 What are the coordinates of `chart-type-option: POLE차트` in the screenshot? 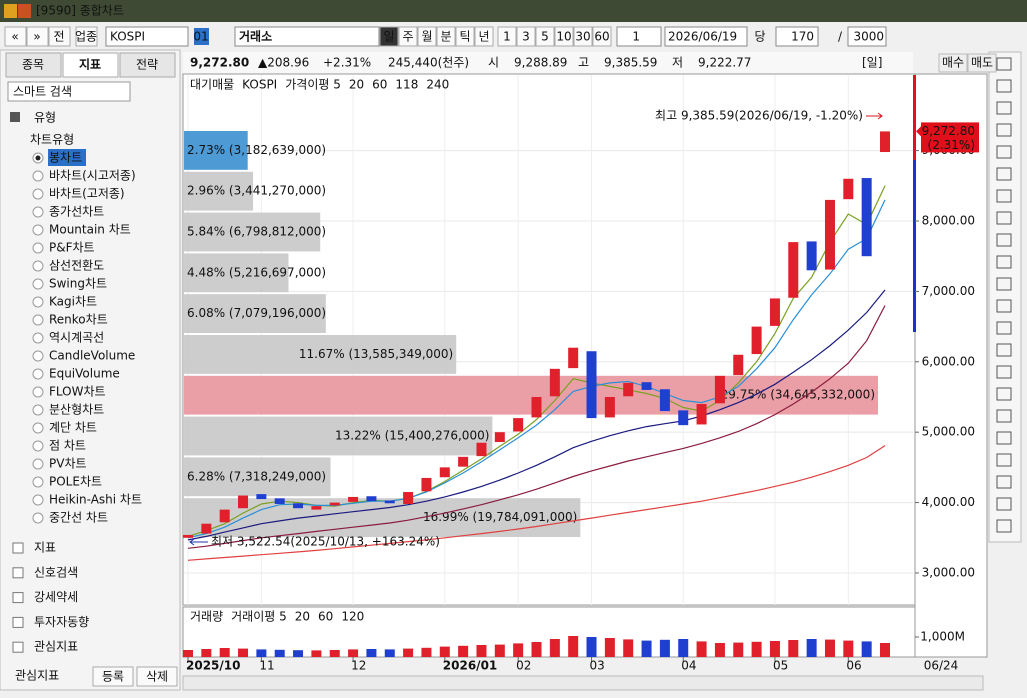 It's located at (75, 482).